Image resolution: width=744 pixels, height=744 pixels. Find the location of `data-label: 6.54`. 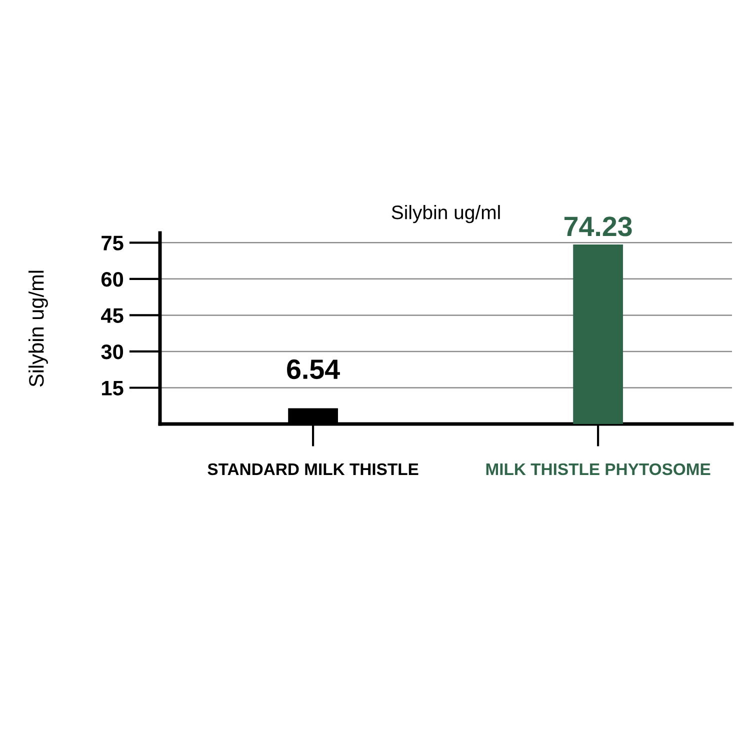

data-label: 6.54 is located at coordinates (313, 369).